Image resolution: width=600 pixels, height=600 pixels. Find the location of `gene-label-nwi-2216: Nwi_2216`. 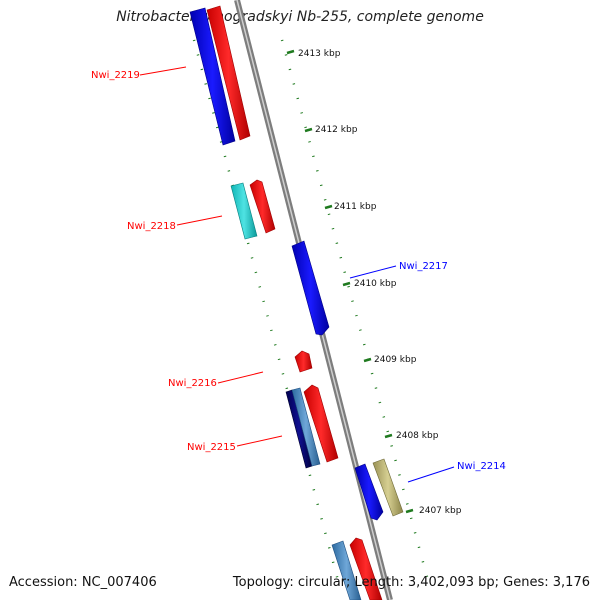

gene-label-nwi-2216: Nwi_2216 is located at coordinates (192, 383).